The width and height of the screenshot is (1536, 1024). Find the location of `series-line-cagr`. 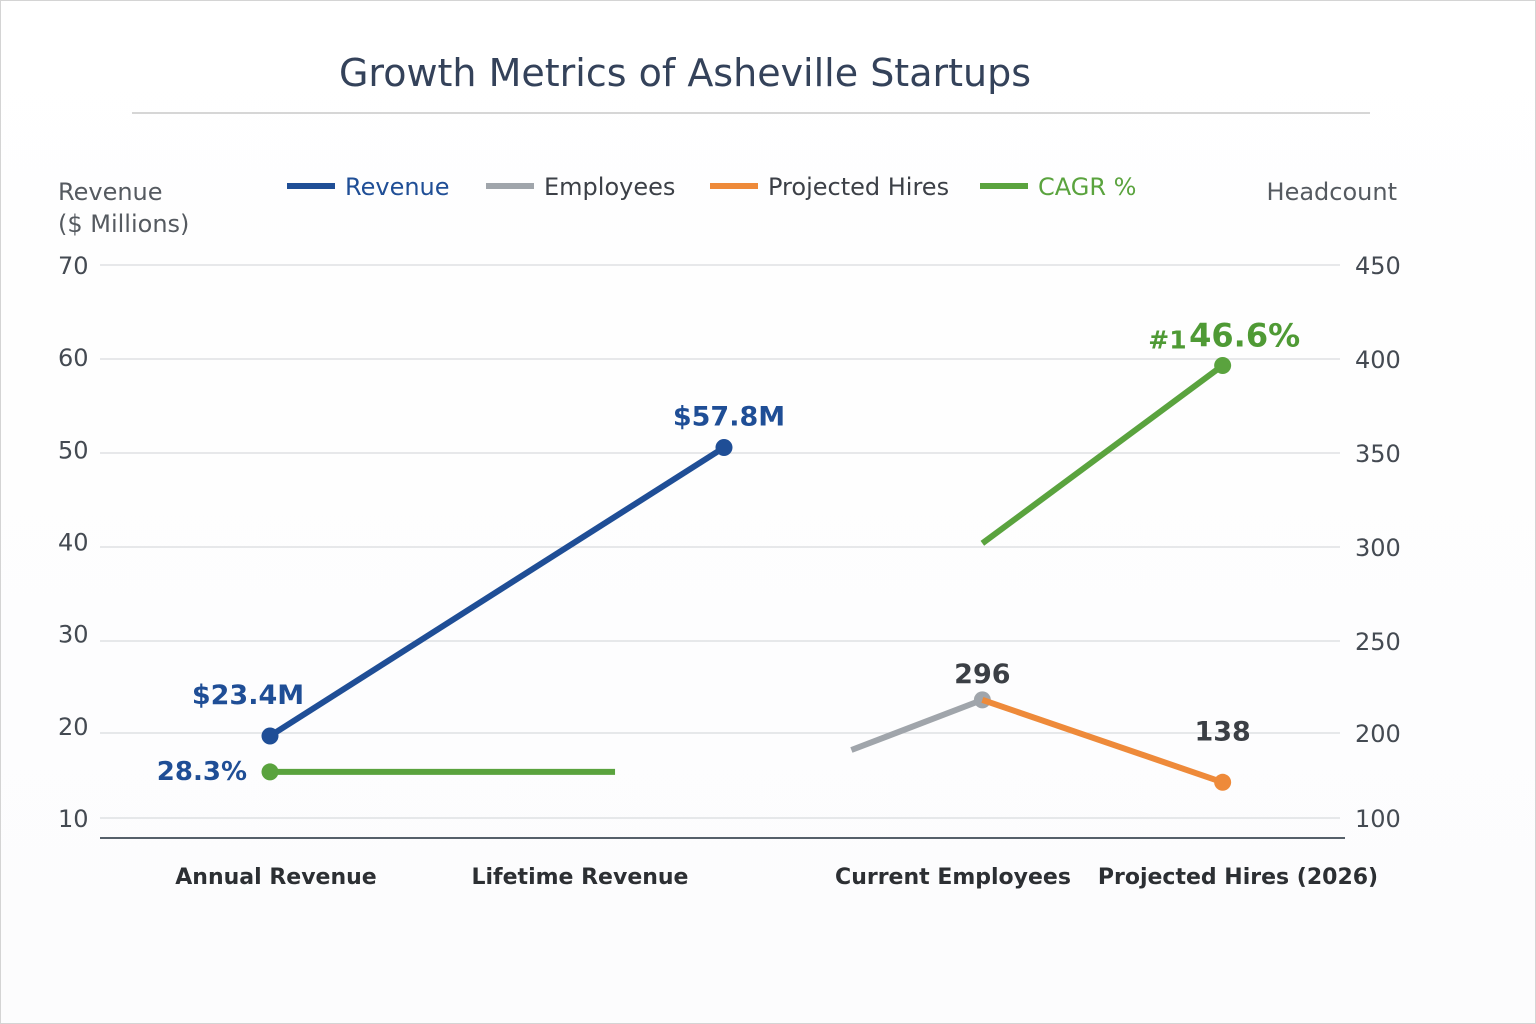

series-line-cagr is located at coordinates (1102, 454).